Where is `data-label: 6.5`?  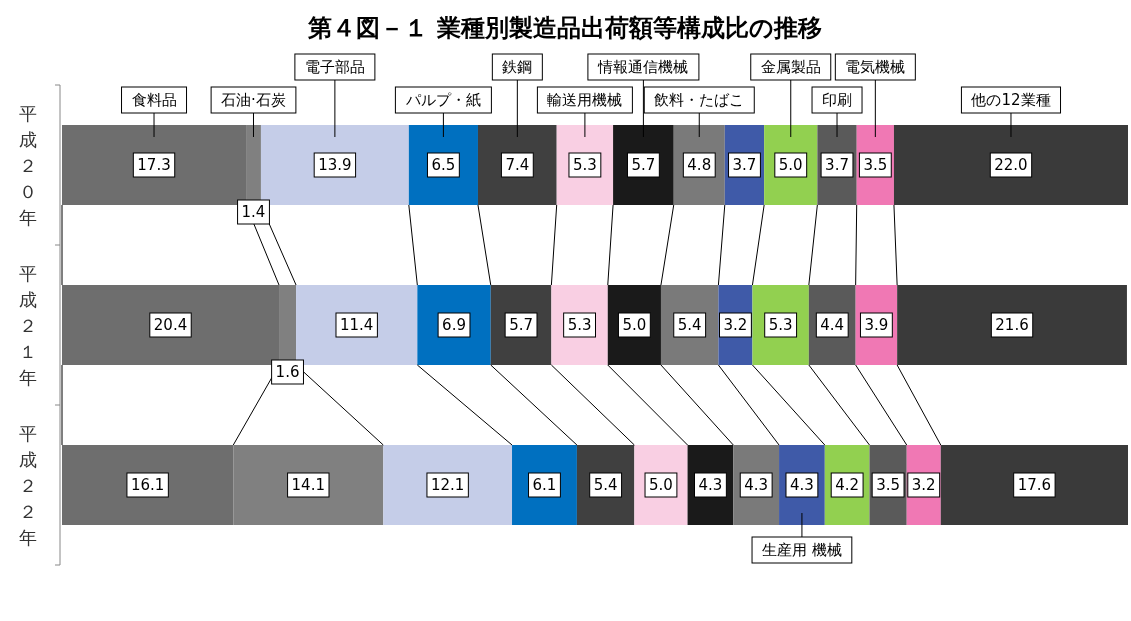
data-label: 6.5 is located at coordinates (443, 165).